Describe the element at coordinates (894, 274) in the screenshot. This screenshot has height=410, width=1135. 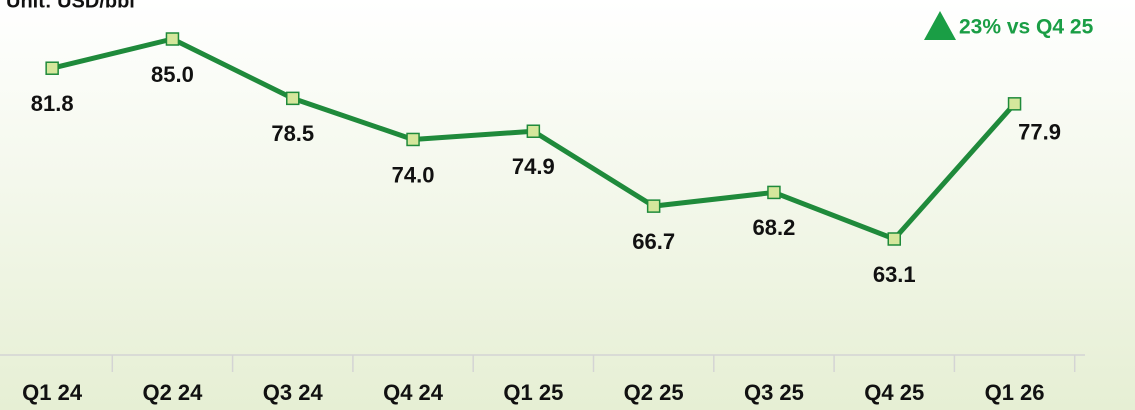
I see `value-label: 63.1` at that location.